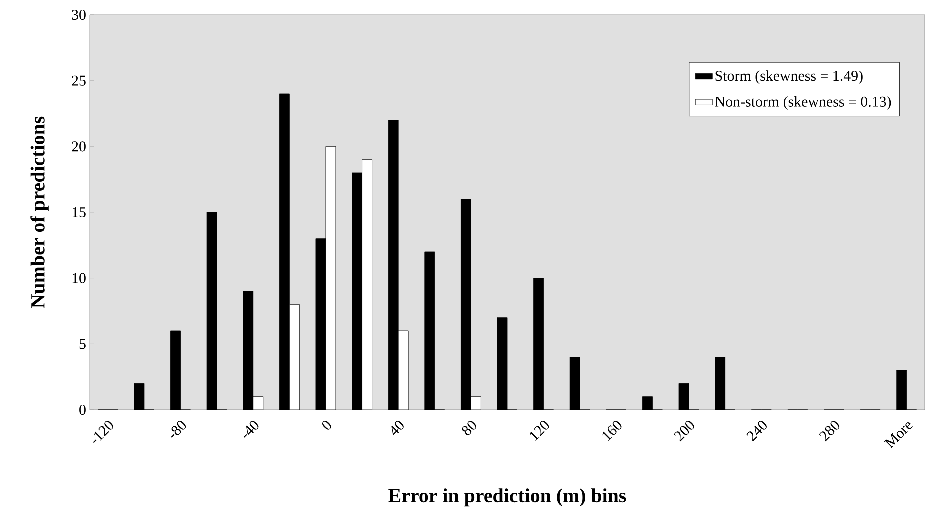 This screenshot has width=925, height=511. I want to click on x-axis-title: Error in prediction (m) bins, so click(507, 497).